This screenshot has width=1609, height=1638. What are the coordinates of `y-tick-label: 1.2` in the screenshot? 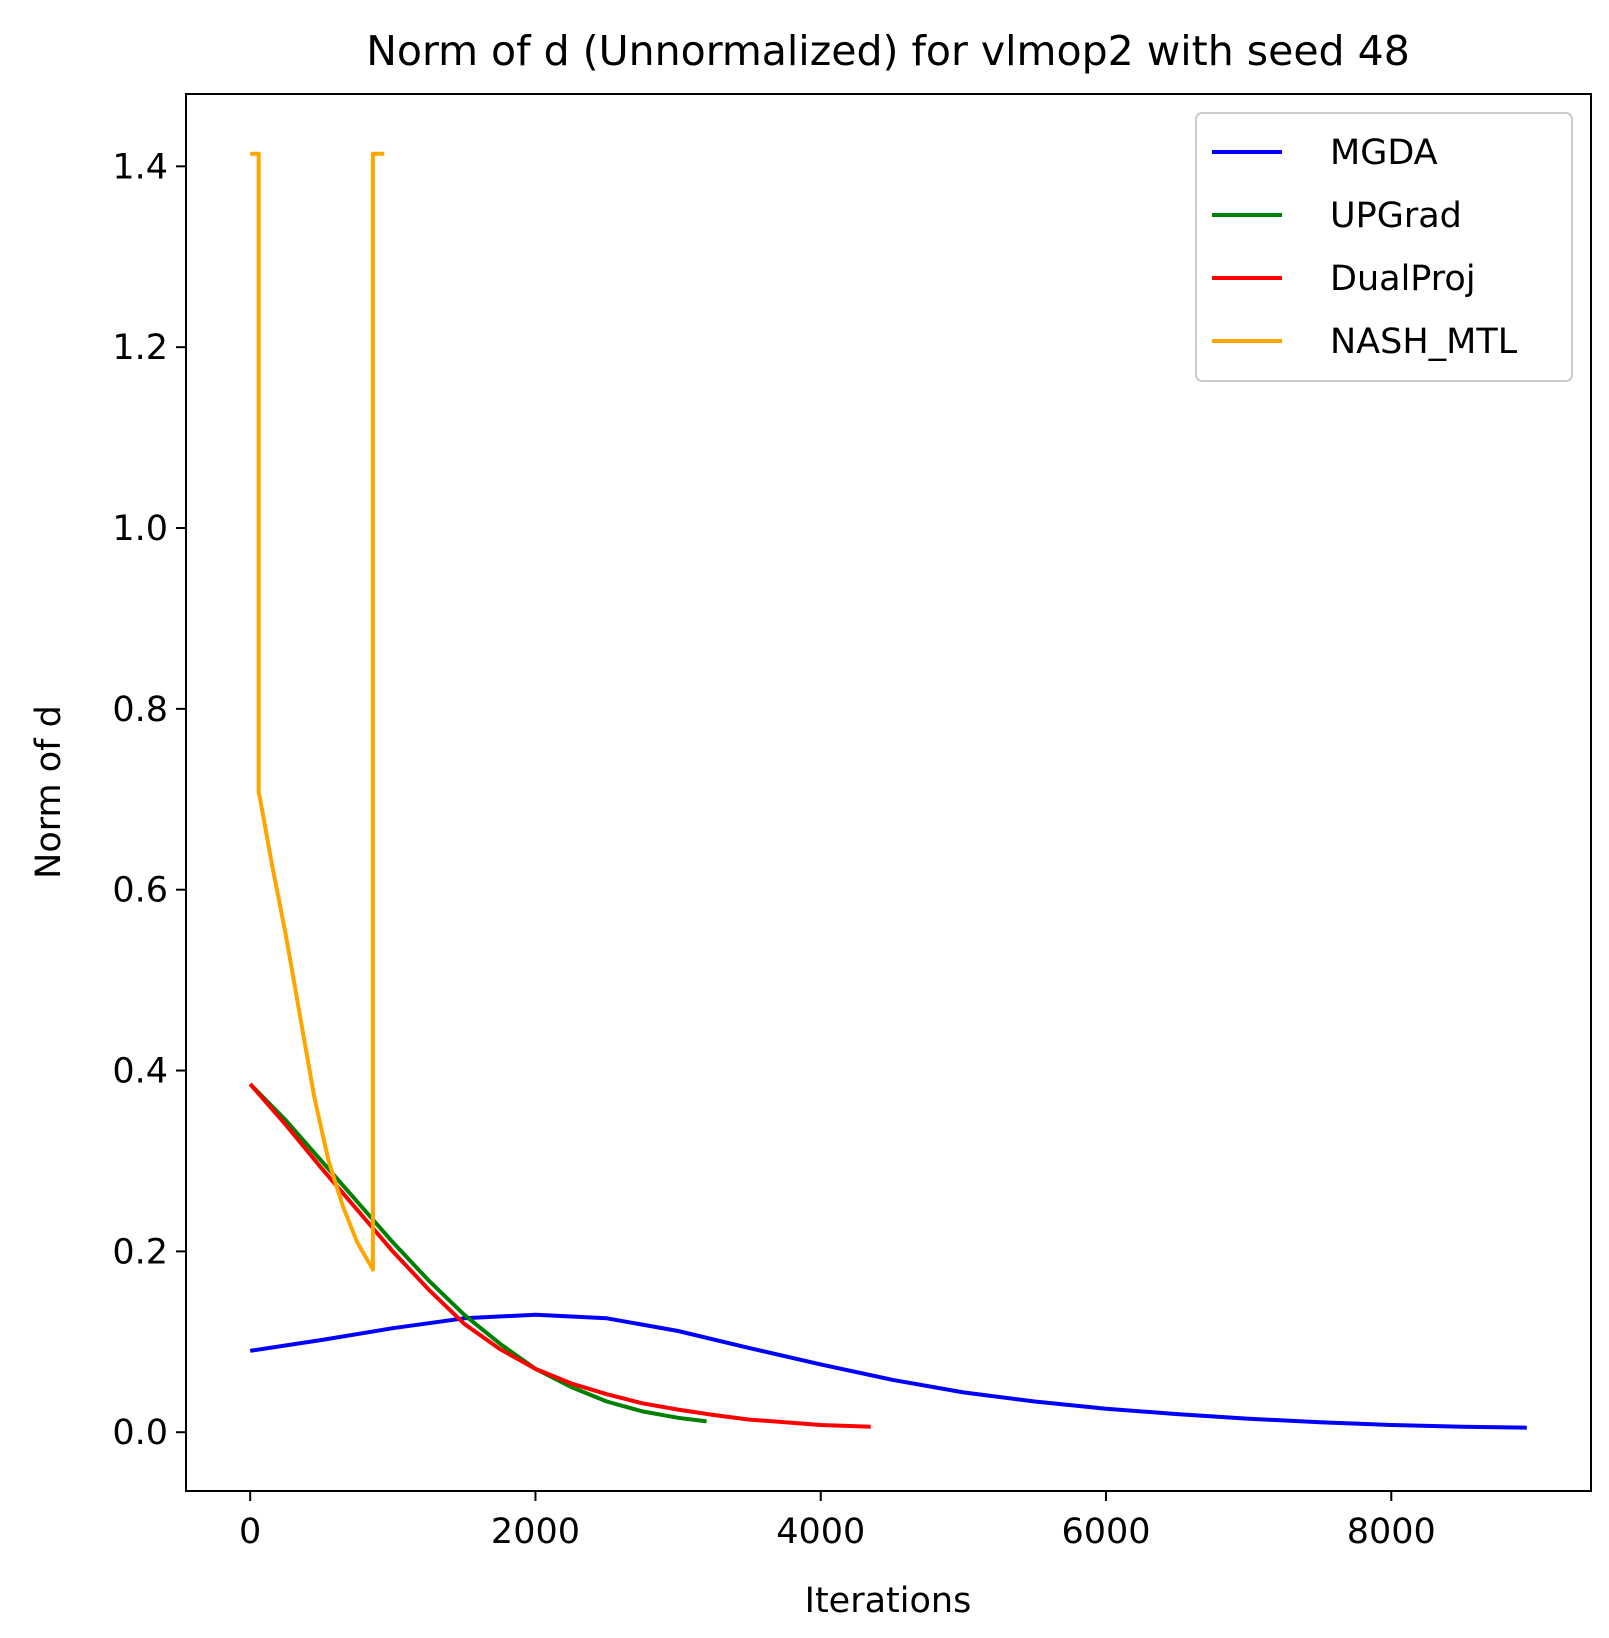 It's located at (140, 348).